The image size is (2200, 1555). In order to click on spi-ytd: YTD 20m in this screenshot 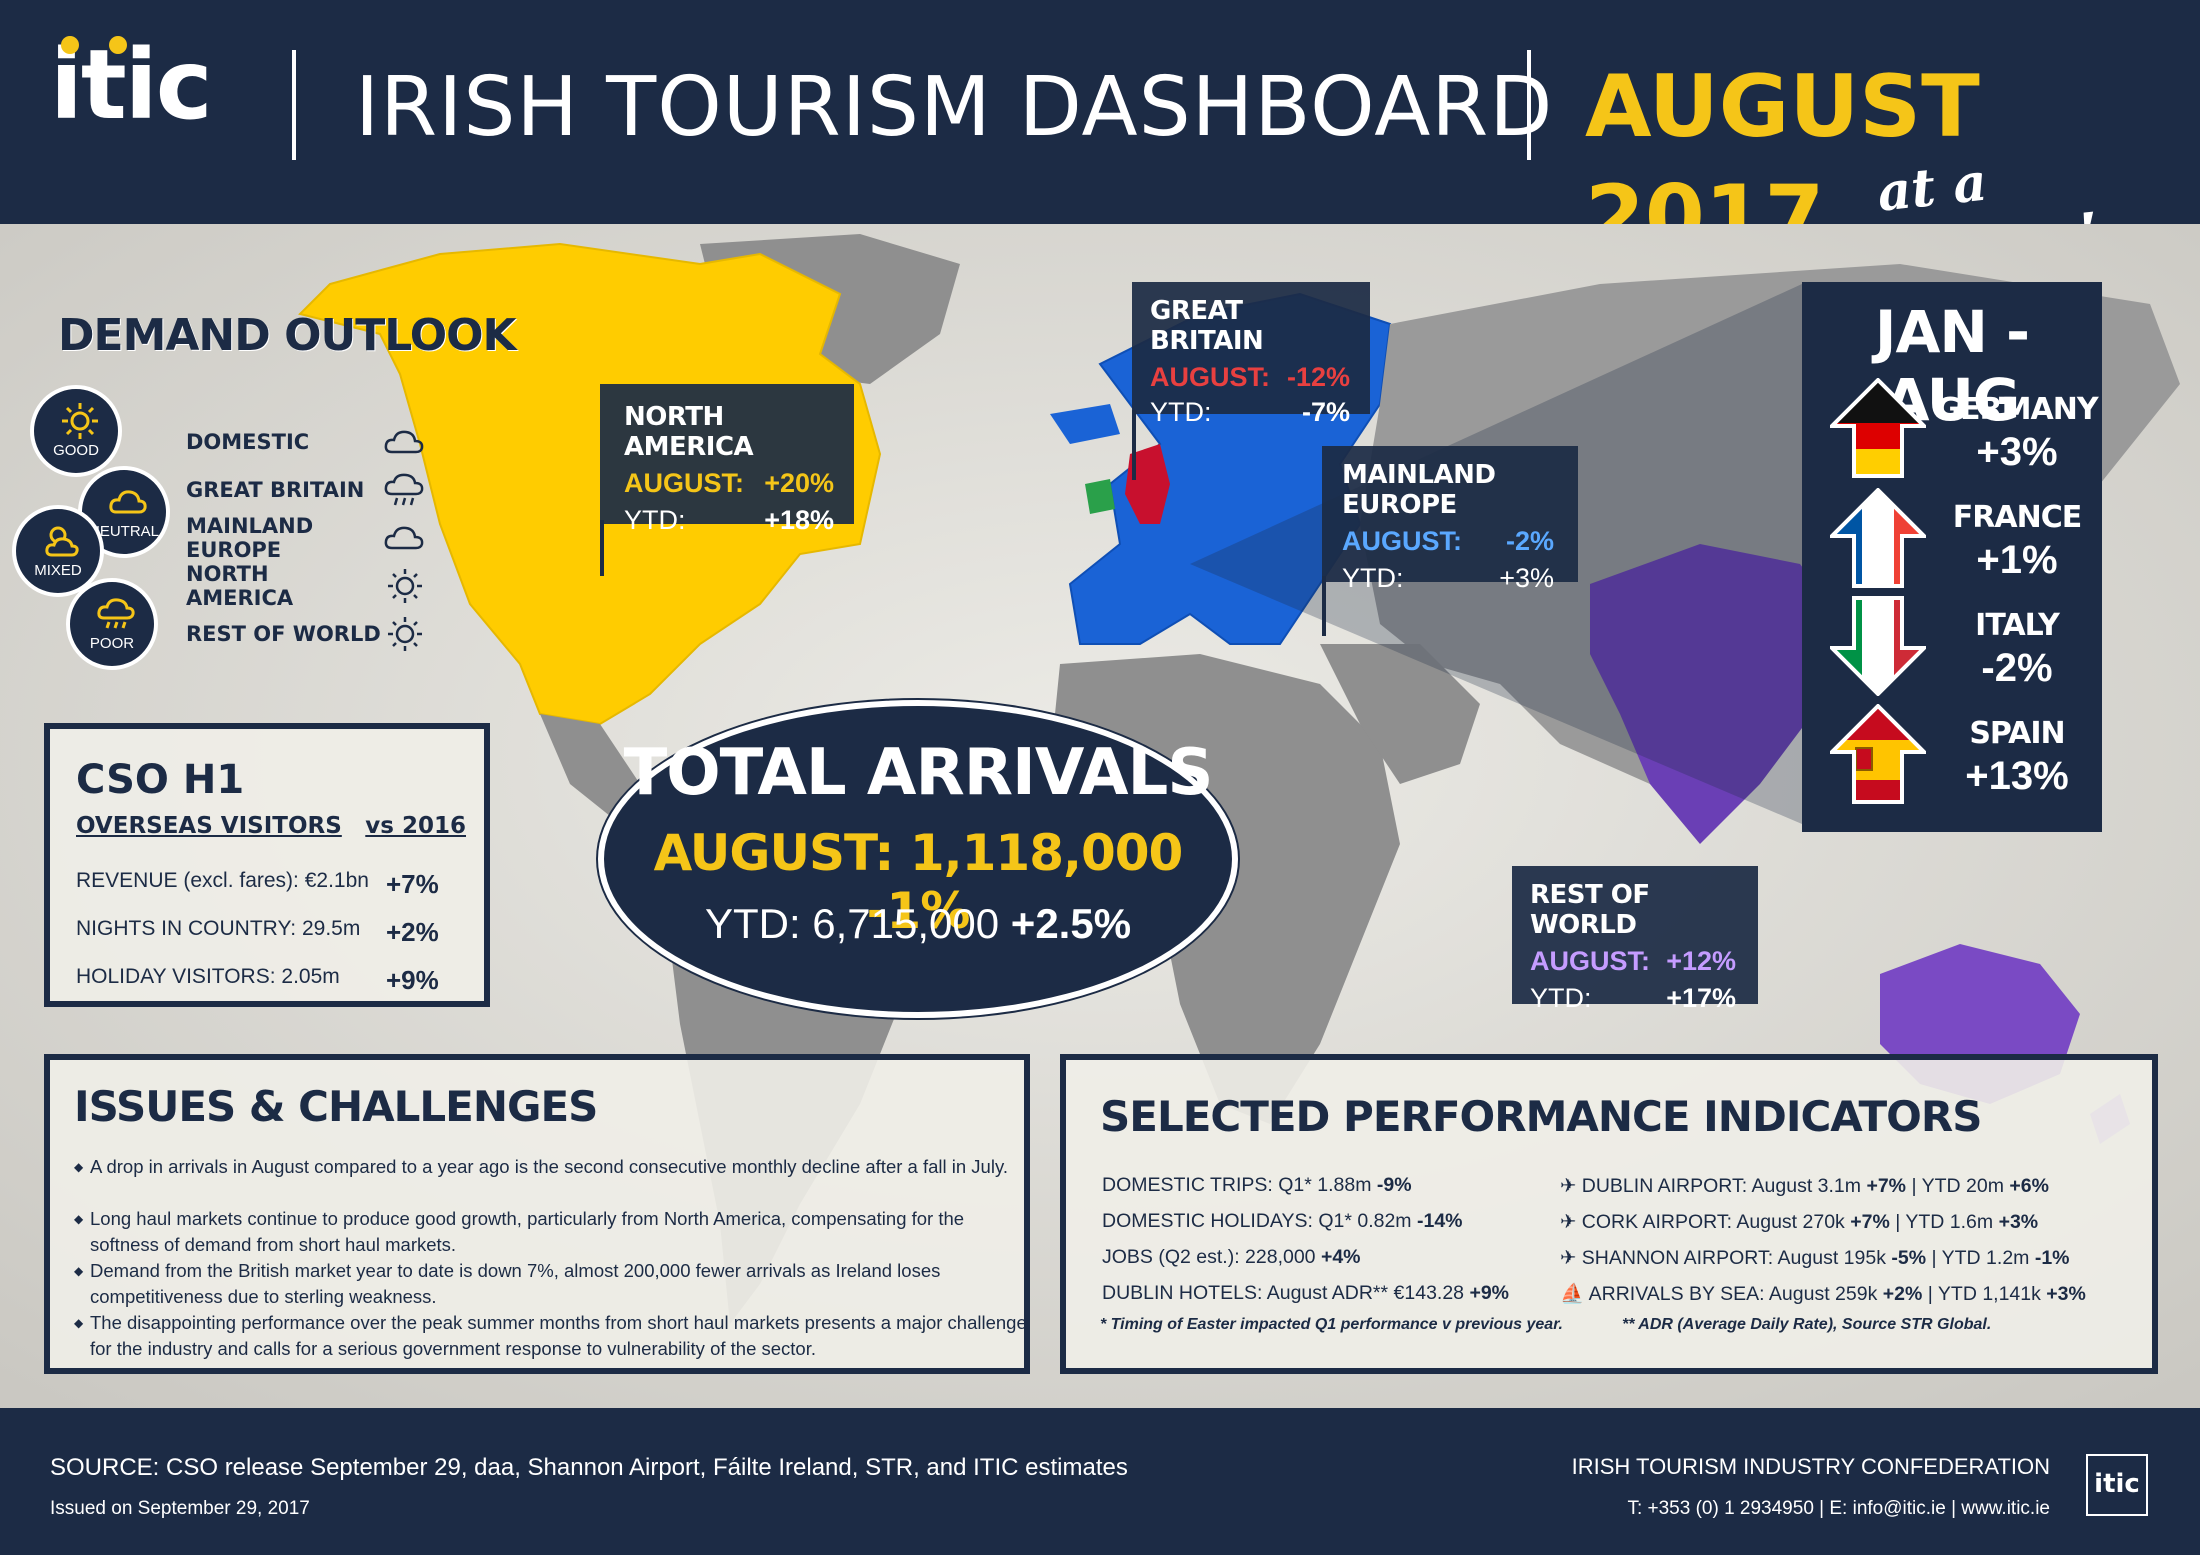, I will do `click(1962, 1186)`.